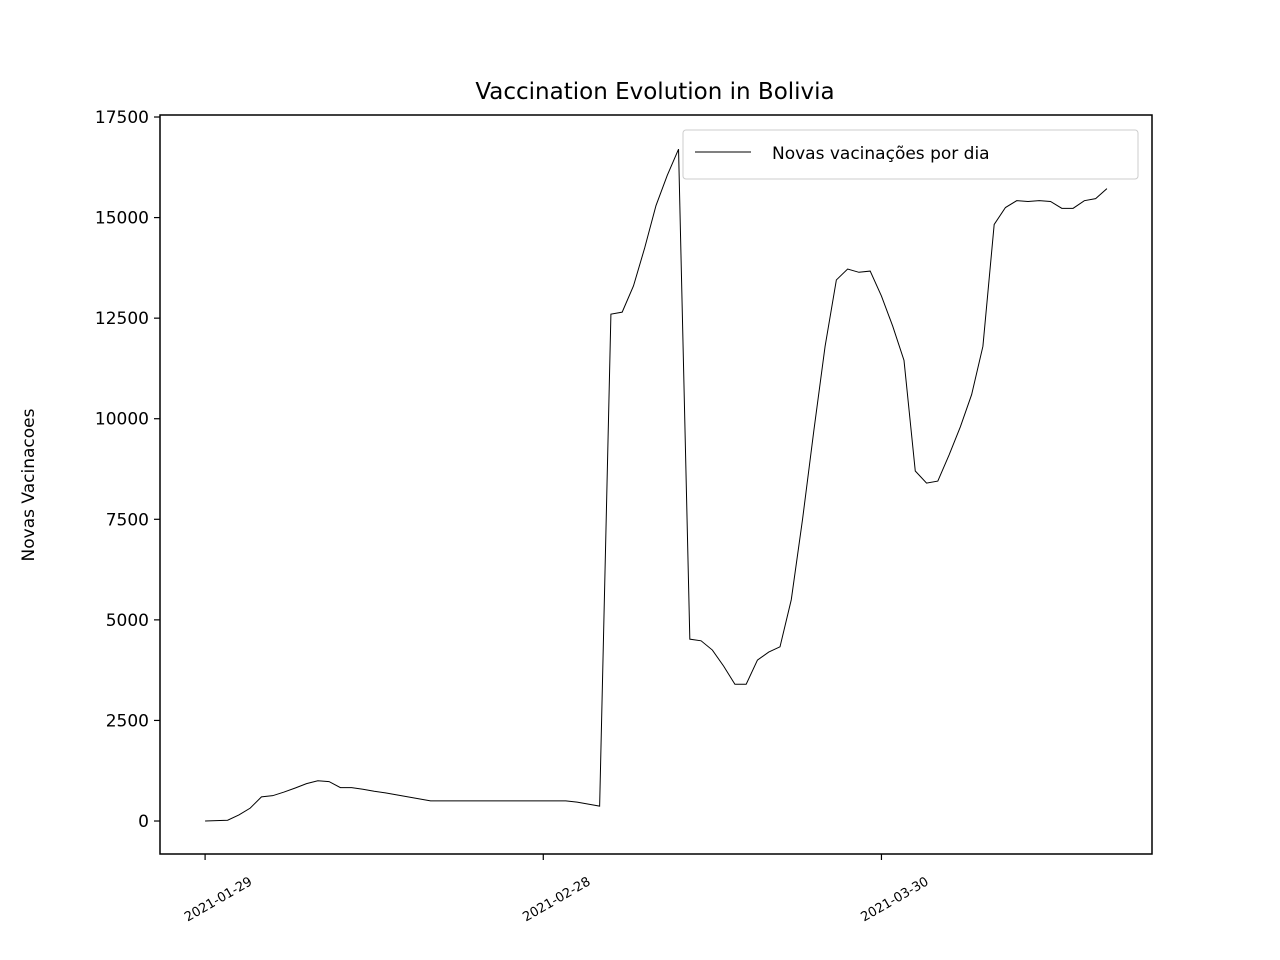  Describe the element at coordinates (143, 822) in the screenshot. I see `y-tick-label: 0` at that location.